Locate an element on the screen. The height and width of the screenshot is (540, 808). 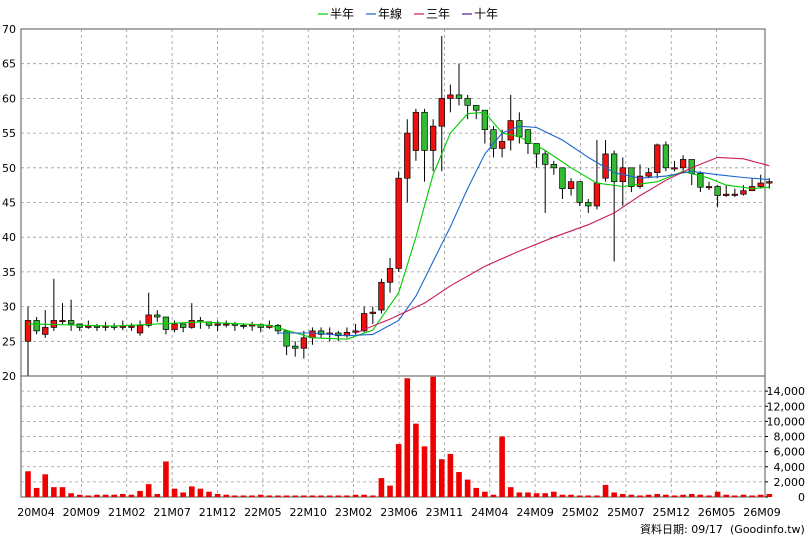
volume-tick-label: 6,000 is located at coordinates (790, 452).